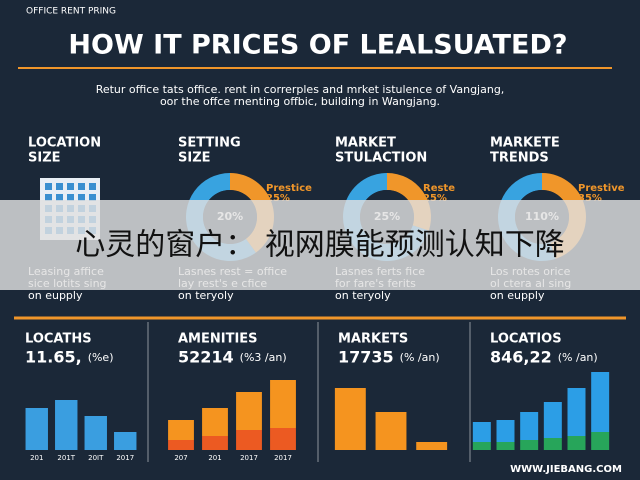  I want to click on x-label: 201T, so click(66, 458).